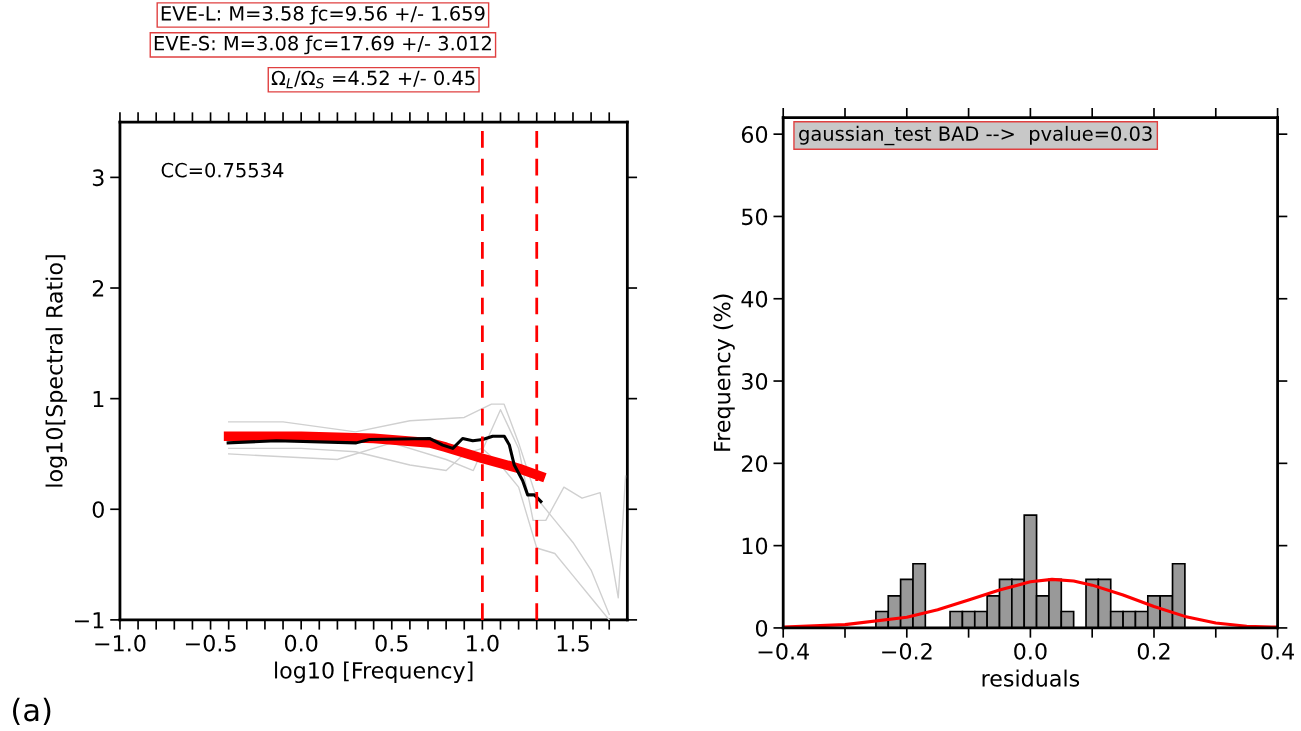 The height and width of the screenshot is (731, 1301). Describe the element at coordinates (1031, 678) in the screenshot. I see `x-axis-title: residuals` at that location.